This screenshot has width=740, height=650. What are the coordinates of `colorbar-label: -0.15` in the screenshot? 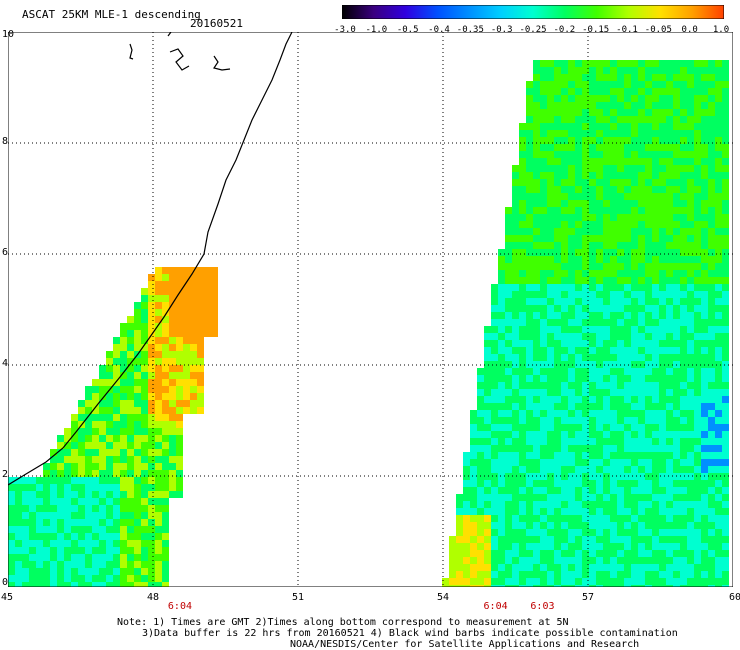 It's located at (596, 30).